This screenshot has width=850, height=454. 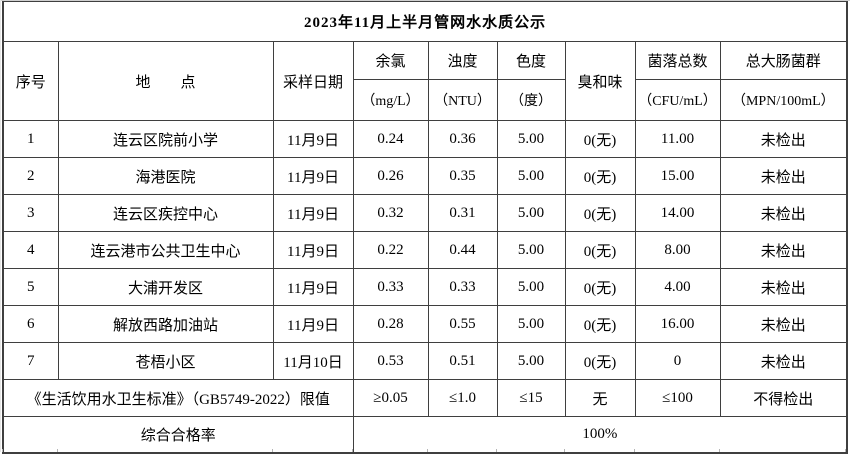 I want to click on cell-seq: 3, so click(x=30, y=213).